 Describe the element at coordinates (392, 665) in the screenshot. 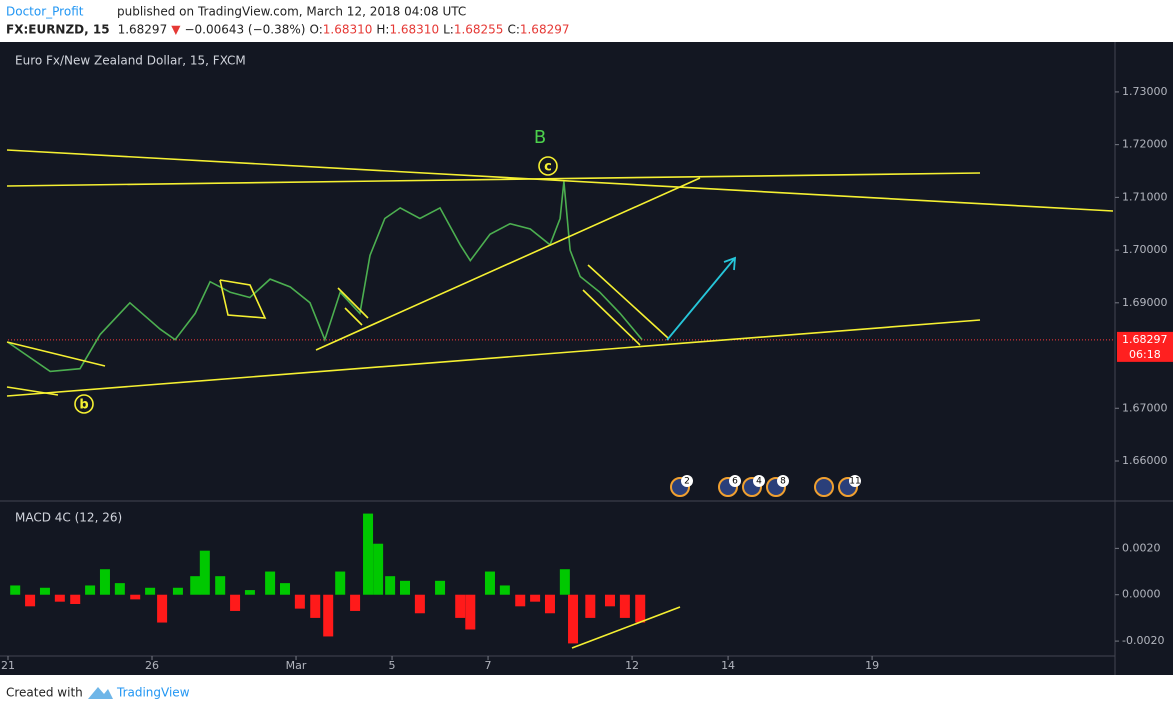

I see `x-tick-label: 5` at that location.